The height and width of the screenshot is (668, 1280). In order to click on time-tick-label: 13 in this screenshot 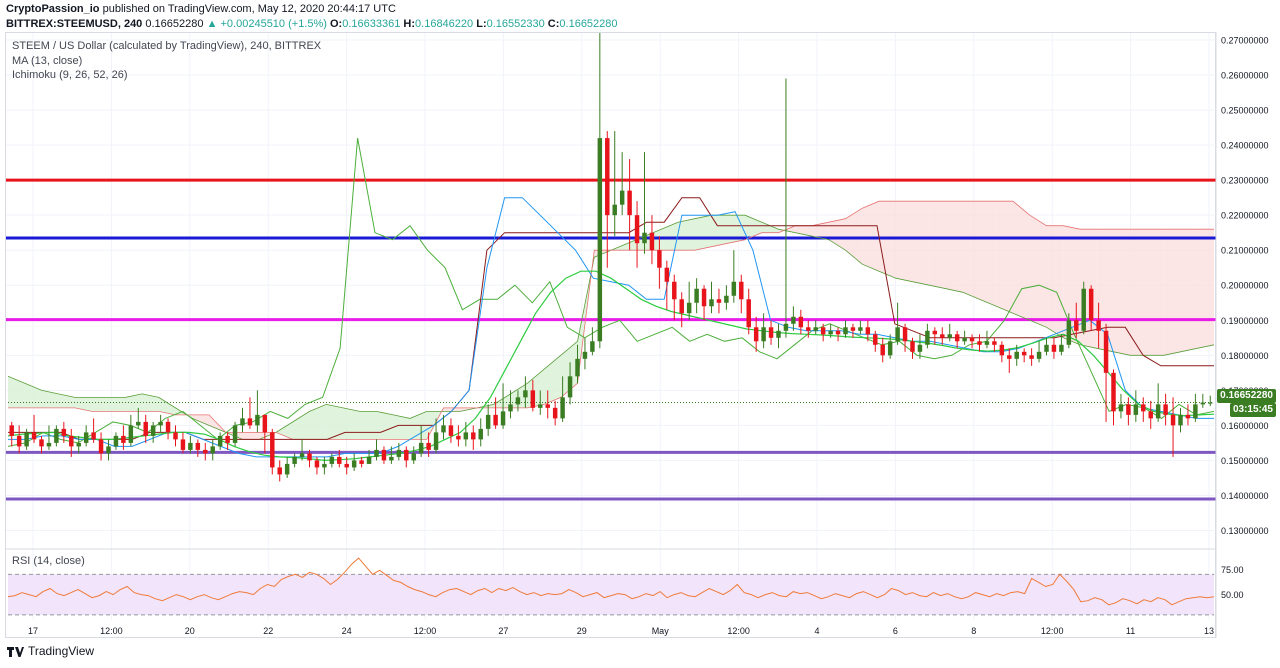, I will do `click(1209, 631)`.